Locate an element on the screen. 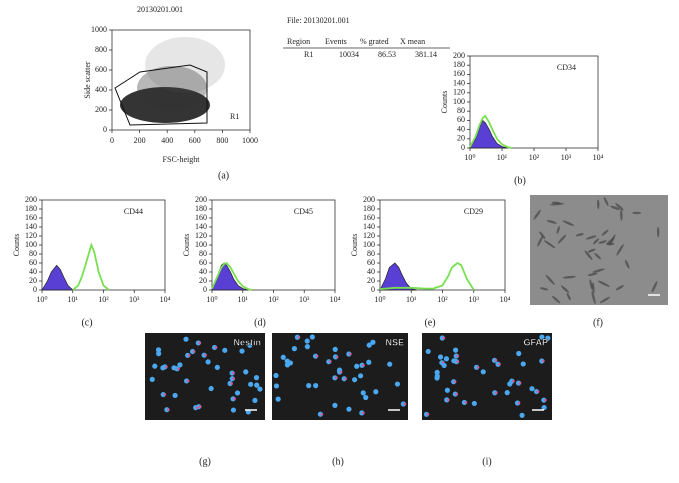  x-tick-label: 200 is located at coordinates (140, 140).